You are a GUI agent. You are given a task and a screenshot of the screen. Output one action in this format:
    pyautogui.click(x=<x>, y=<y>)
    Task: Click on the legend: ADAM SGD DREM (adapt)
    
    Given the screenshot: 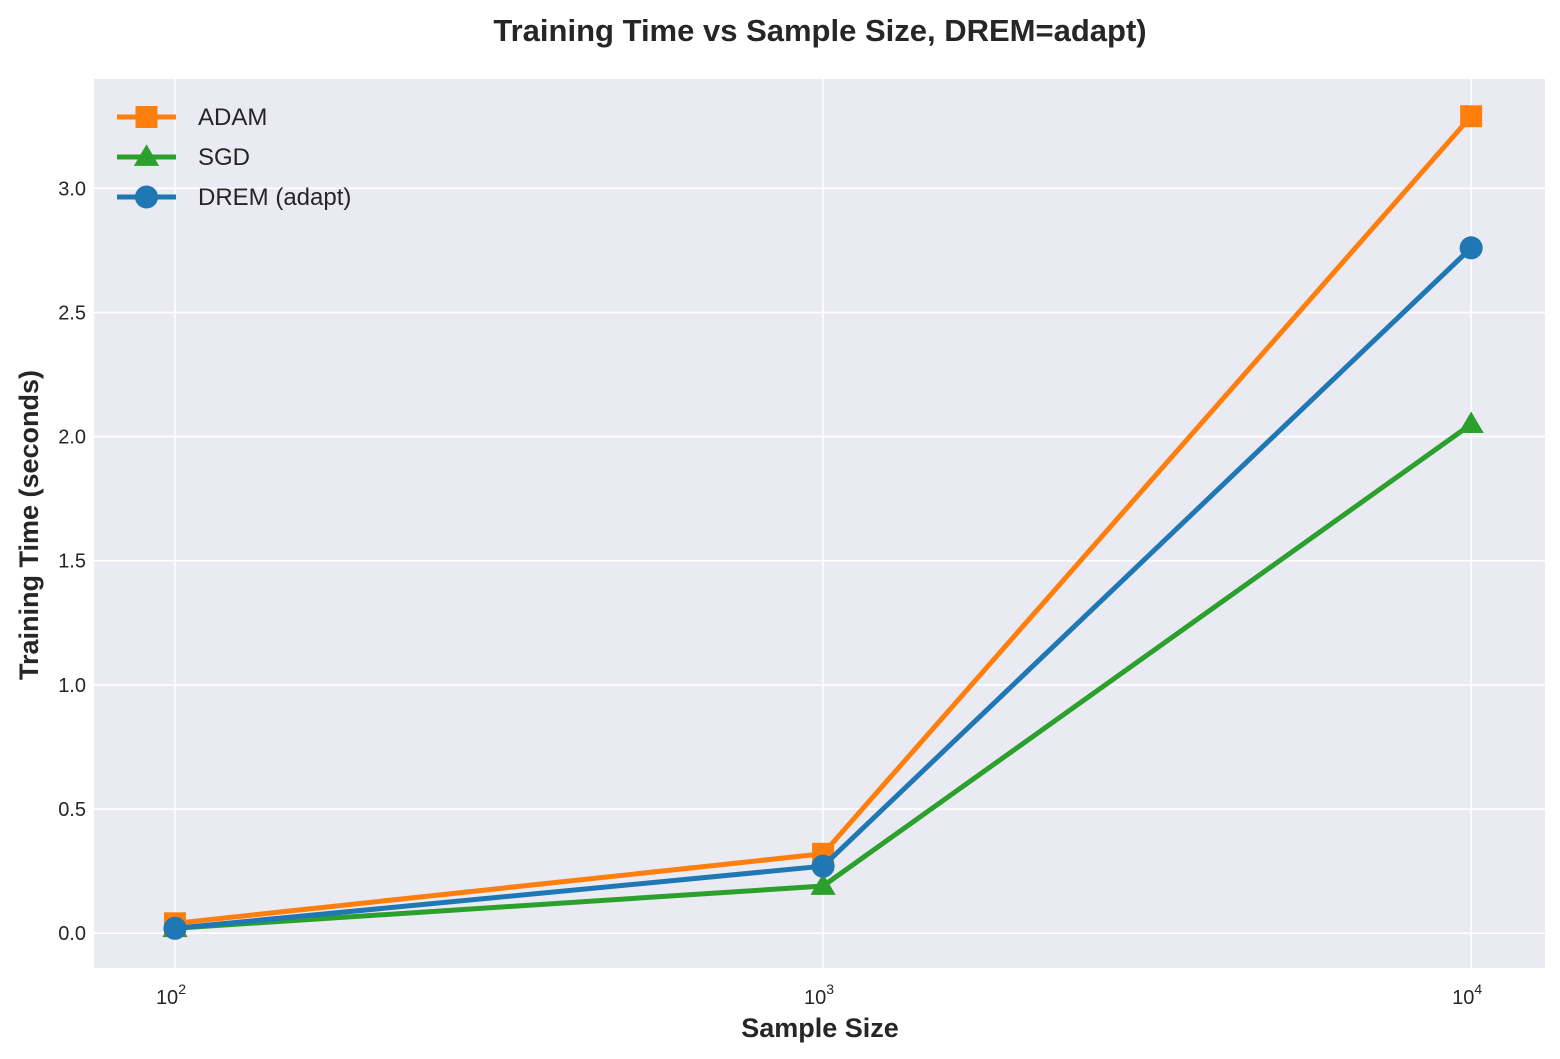 What is the action you would take?
    pyautogui.click(x=234, y=157)
    